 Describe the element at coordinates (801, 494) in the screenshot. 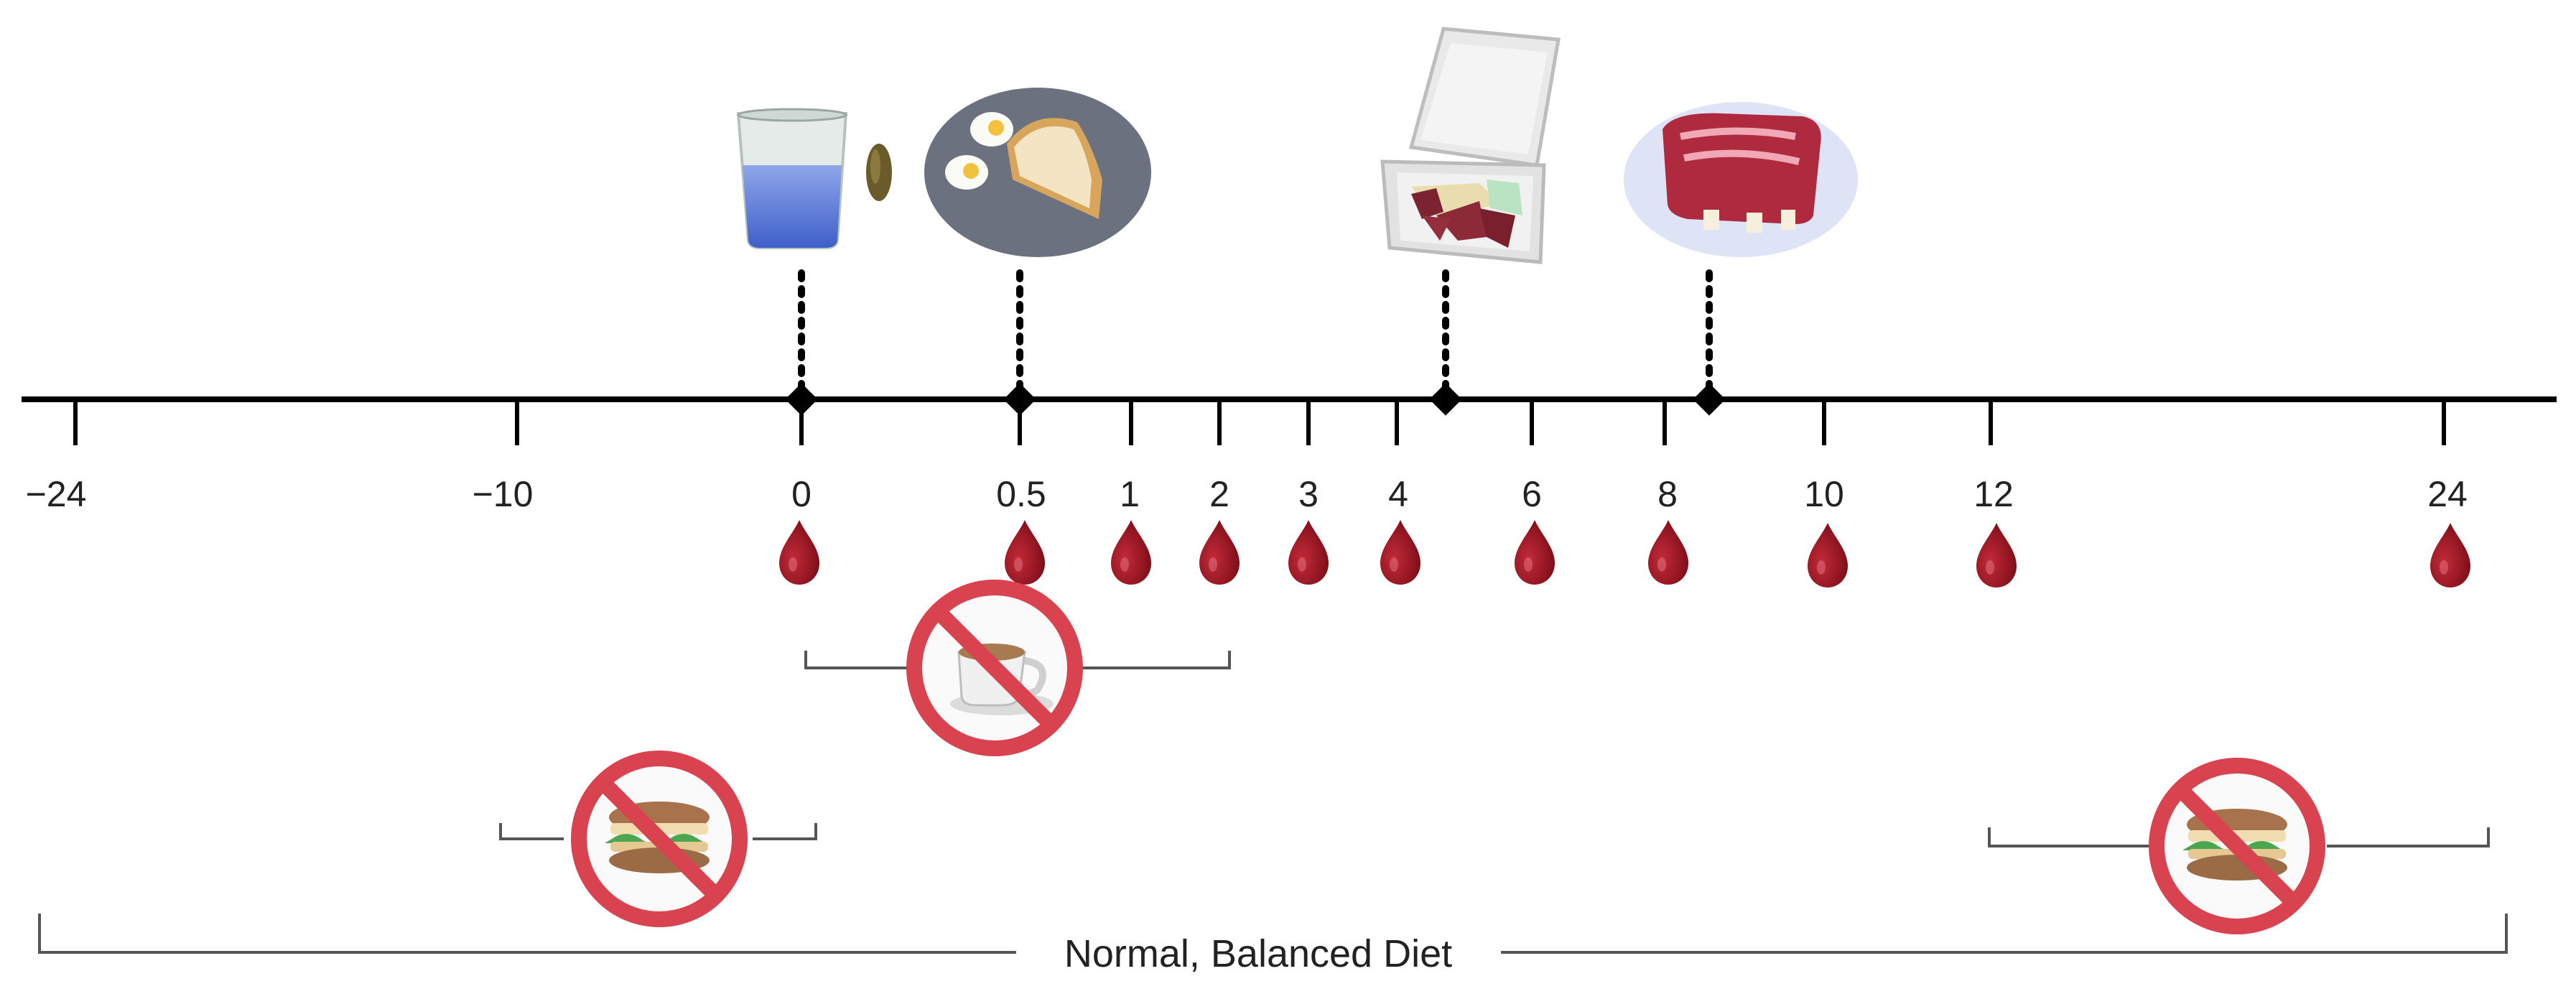

I see `tick-label: 0` at that location.